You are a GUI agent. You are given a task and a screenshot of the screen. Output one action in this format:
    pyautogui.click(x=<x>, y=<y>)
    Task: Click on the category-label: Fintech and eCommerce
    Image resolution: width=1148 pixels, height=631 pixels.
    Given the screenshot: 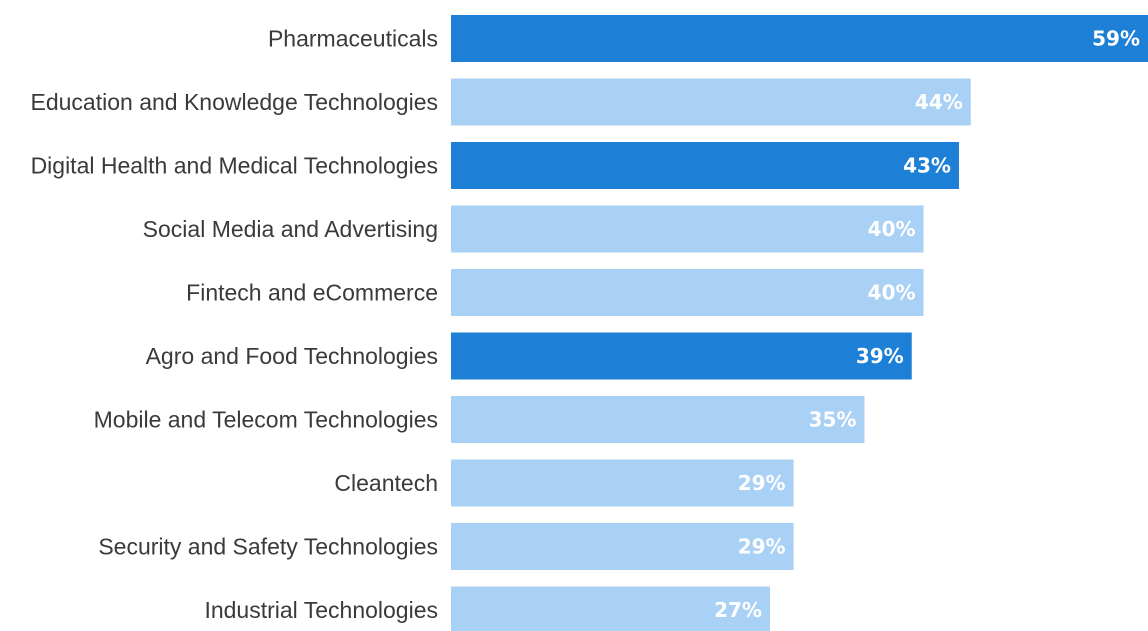 What is the action you would take?
    pyautogui.click(x=312, y=293)
    